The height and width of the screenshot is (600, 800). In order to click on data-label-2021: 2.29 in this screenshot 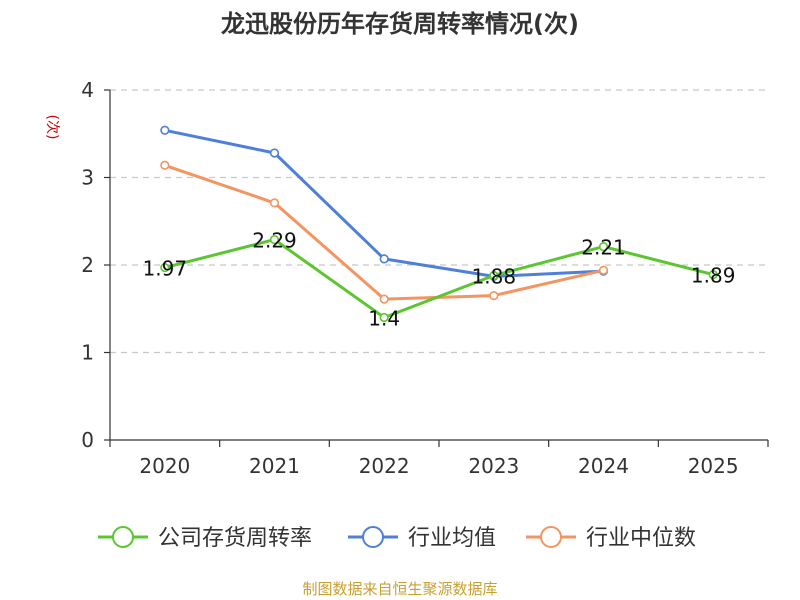, I will do `click(274, 241)`.